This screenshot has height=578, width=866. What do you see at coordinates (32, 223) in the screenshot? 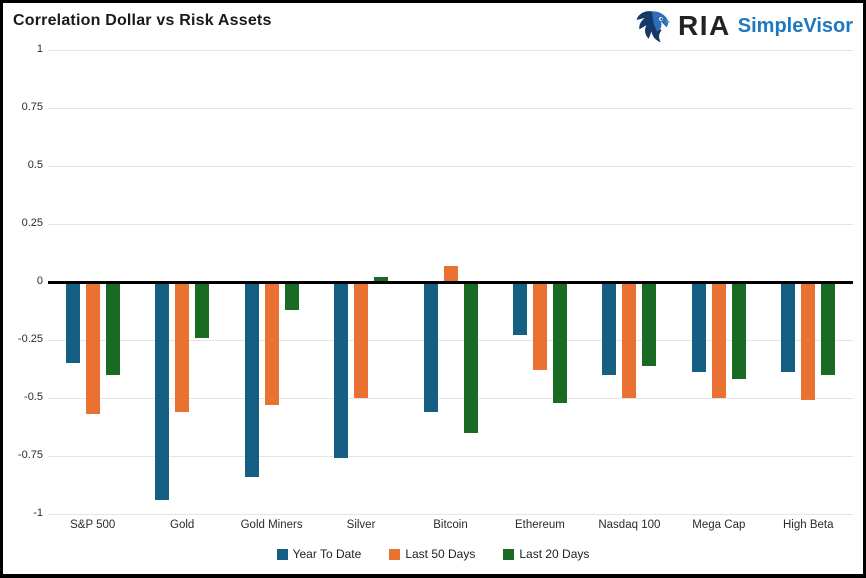
I see `y-axis-tick-label: 0.25` at bounding box center [32, 223].